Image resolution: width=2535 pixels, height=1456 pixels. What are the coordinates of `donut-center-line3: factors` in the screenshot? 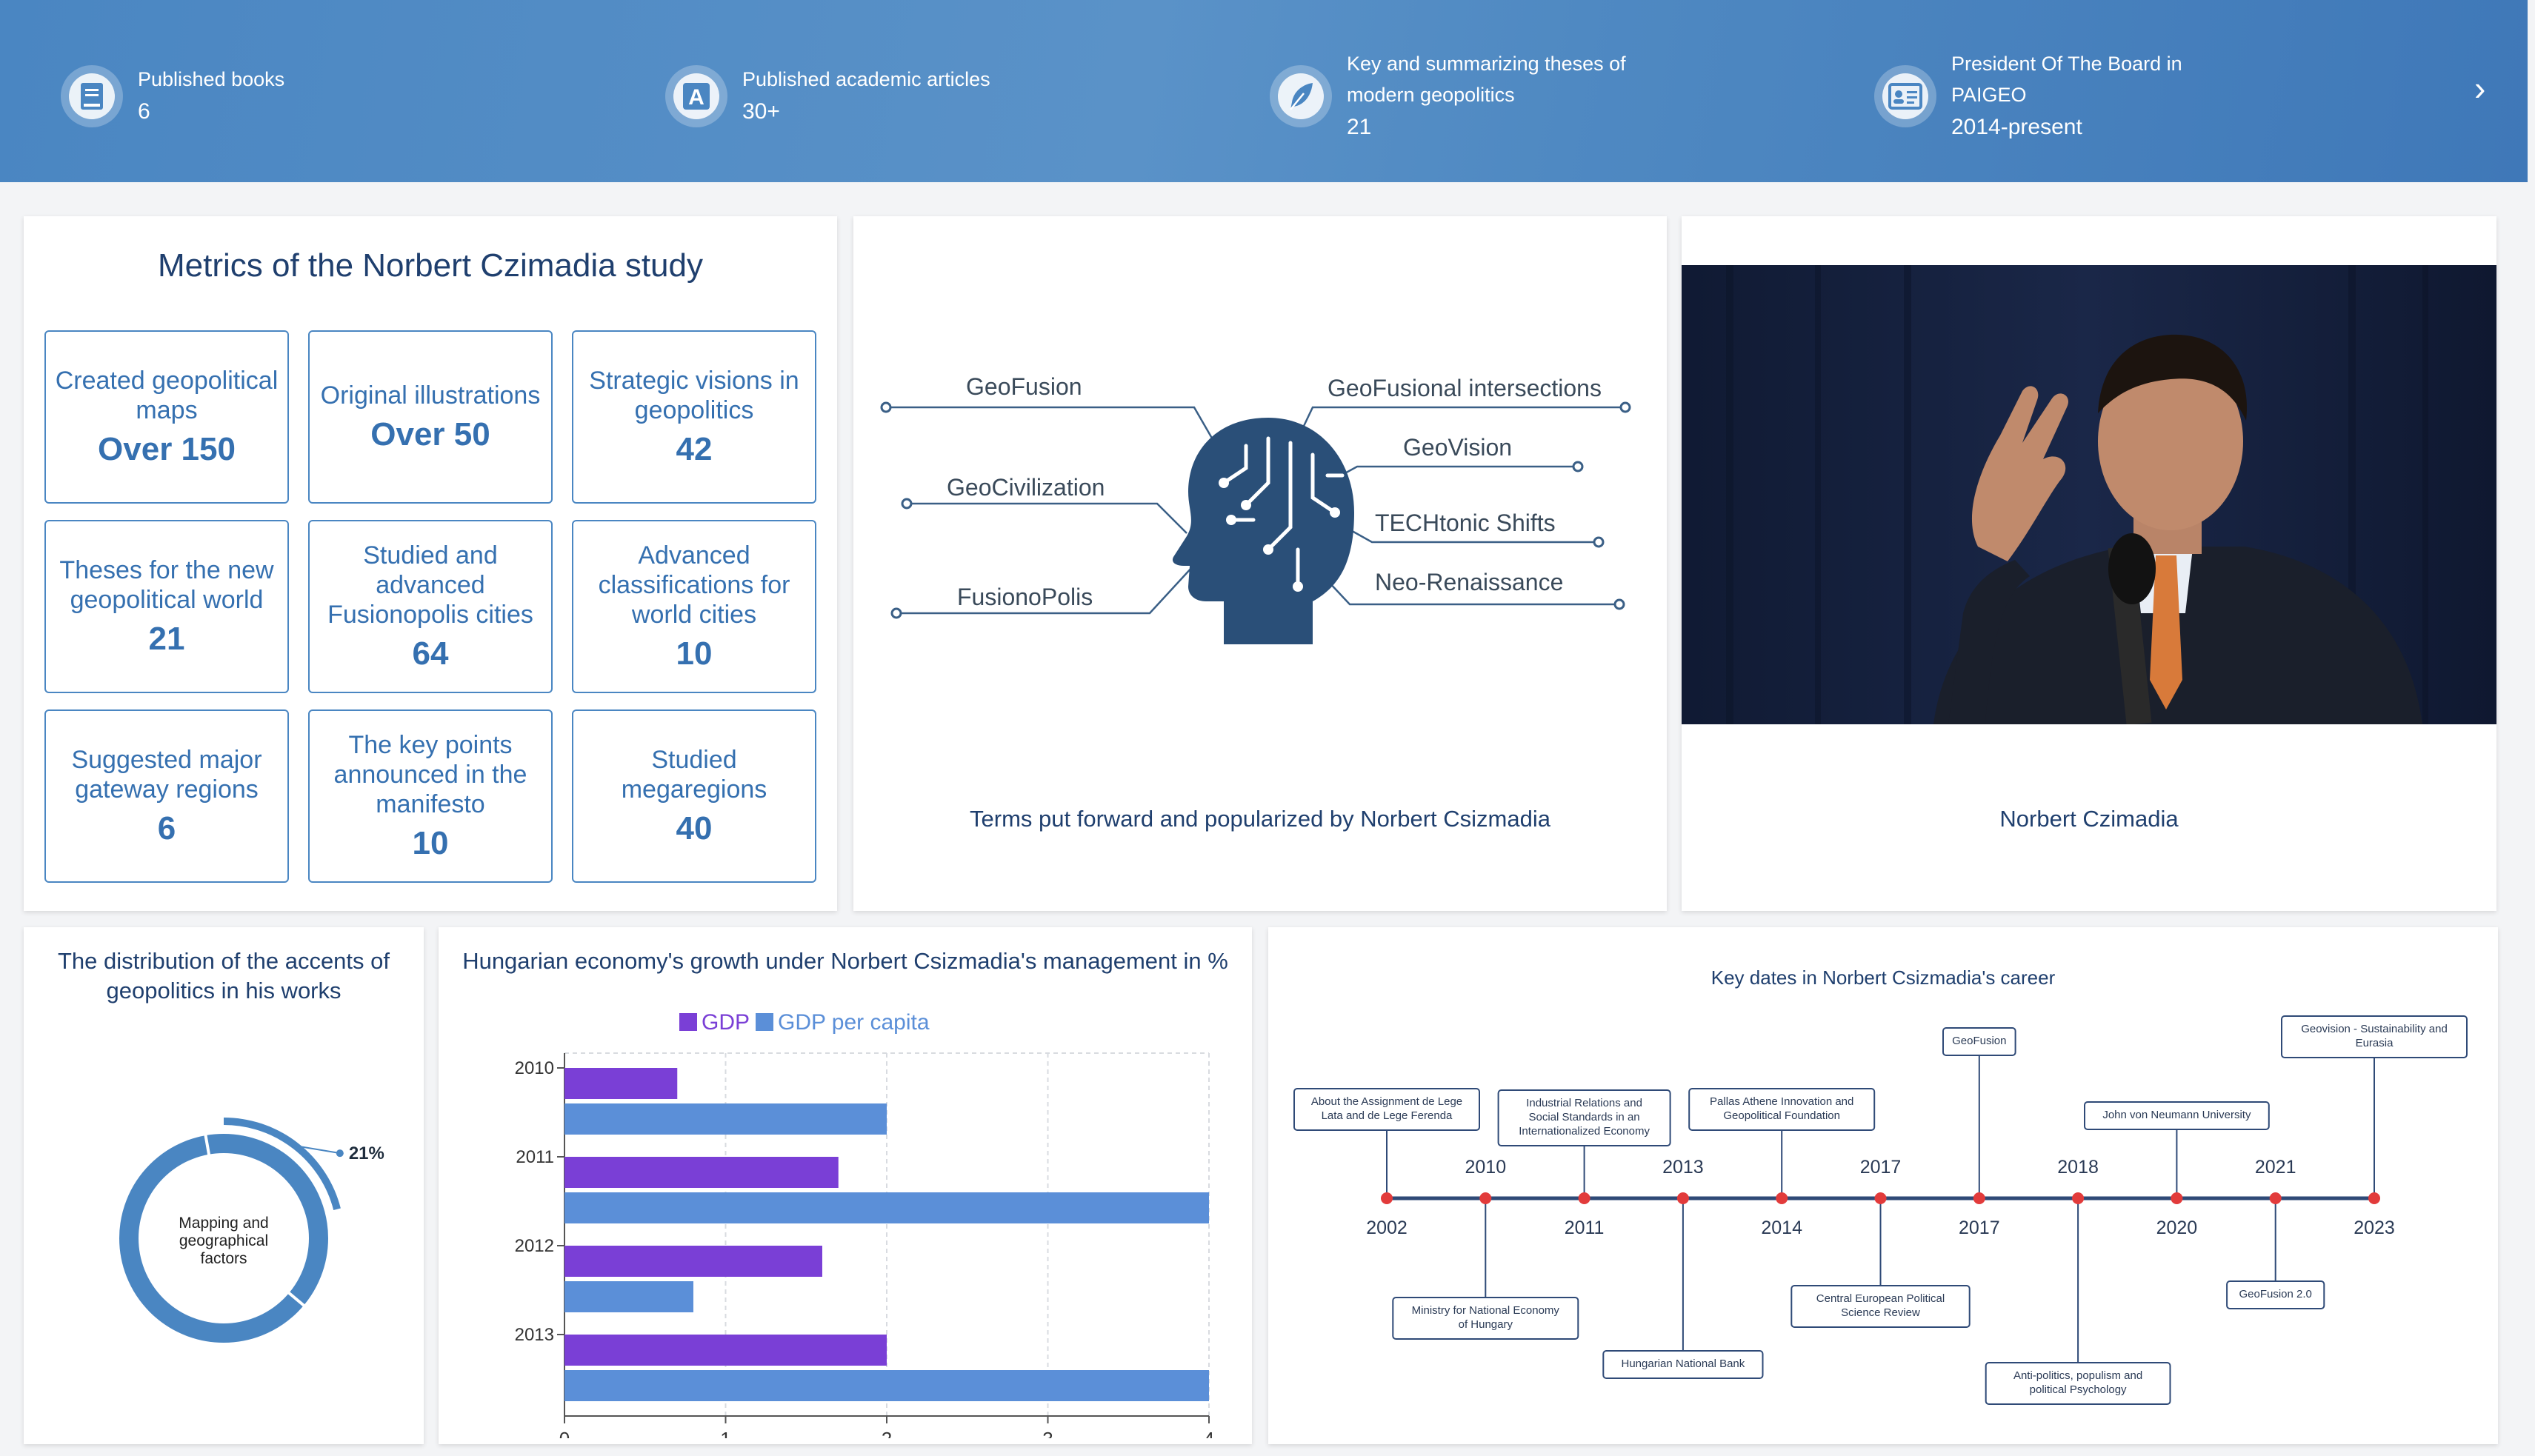 It's located at (224, 1258).